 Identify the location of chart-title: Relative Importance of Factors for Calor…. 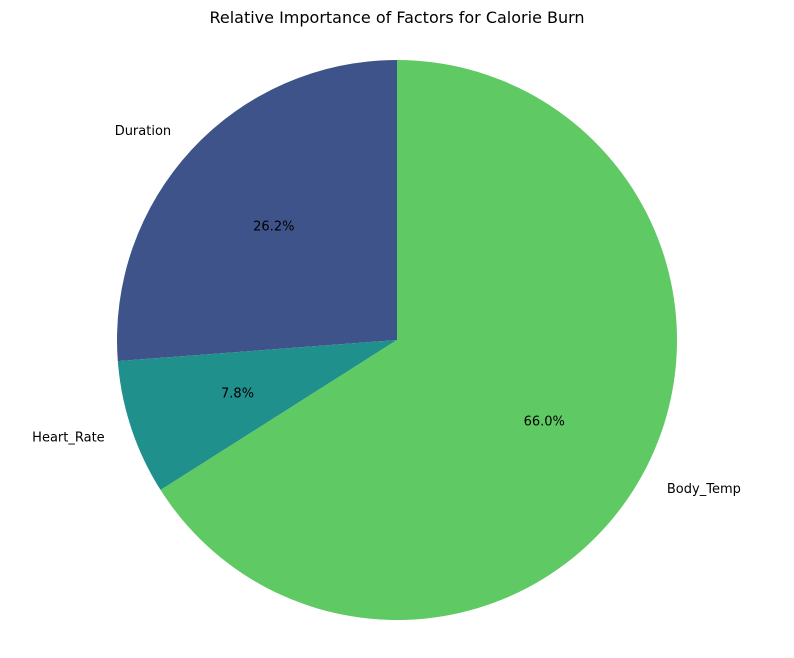
(396, 17).